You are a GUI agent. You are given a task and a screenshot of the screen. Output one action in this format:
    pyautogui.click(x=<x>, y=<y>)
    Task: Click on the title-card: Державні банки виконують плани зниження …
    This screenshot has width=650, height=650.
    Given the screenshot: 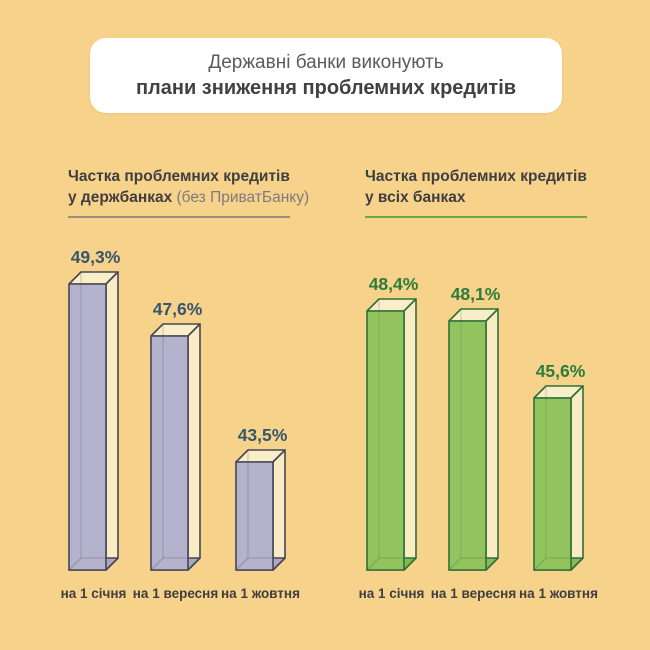 What is the action you would take?
    pyautogui.click(x=326, y=75)
    